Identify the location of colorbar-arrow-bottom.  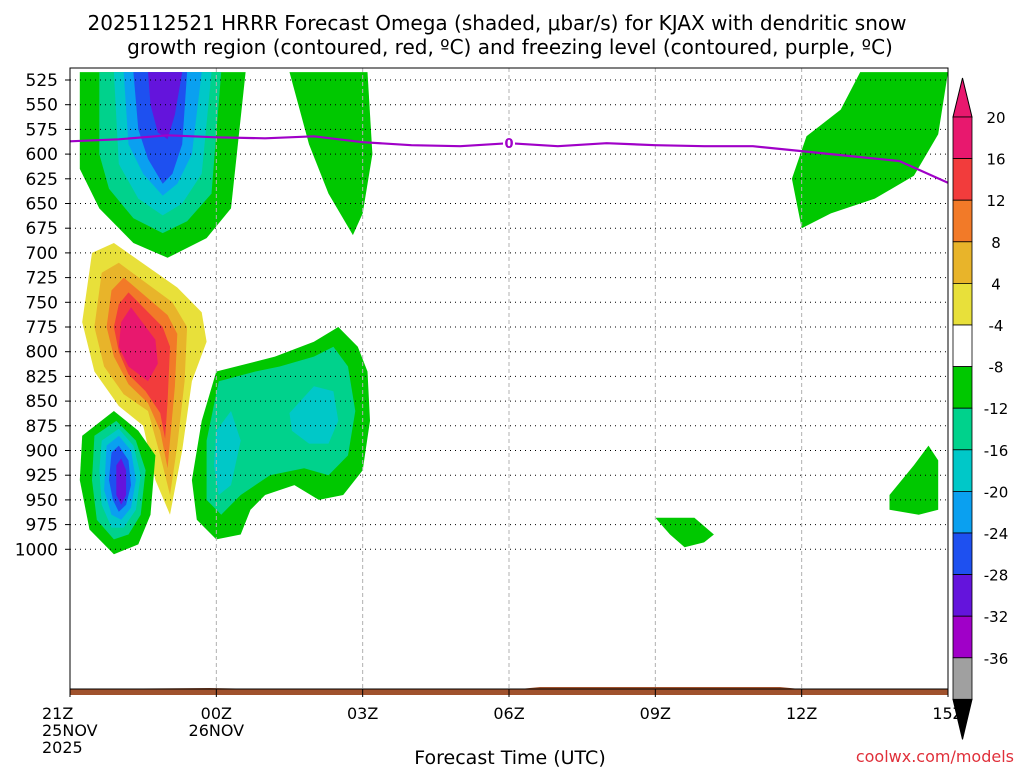
(962, 719).